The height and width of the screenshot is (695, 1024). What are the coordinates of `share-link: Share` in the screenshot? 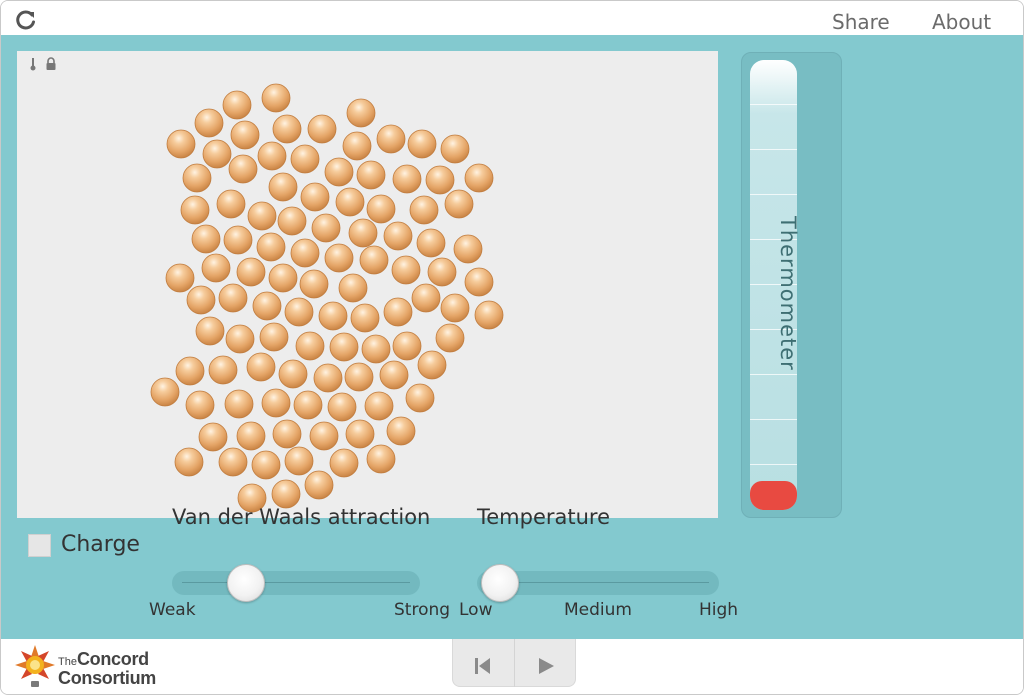 It's located at (861, 22).